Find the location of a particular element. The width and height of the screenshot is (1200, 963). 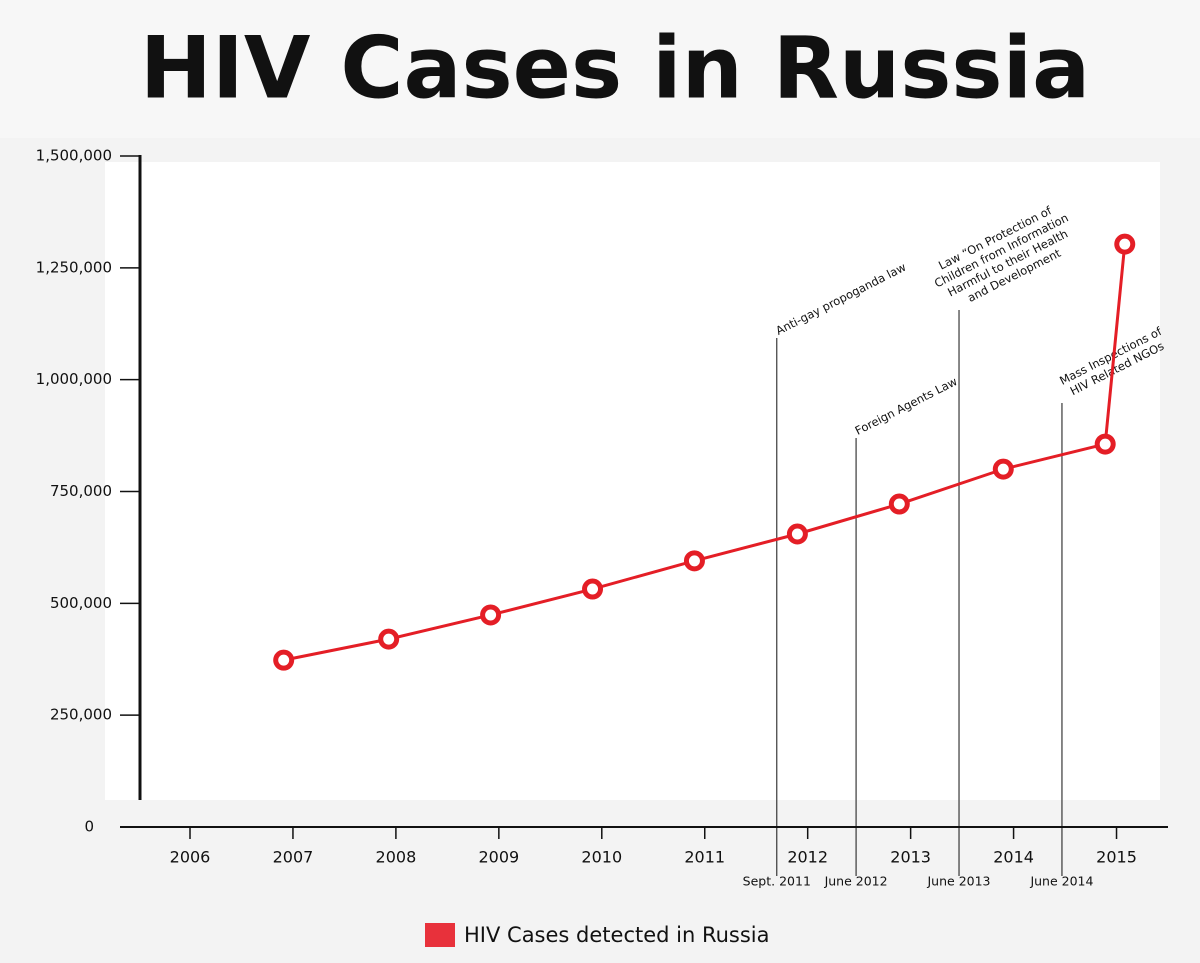

legend-label: HIV Cases detected in Russia is located at coordinates (617, 935).